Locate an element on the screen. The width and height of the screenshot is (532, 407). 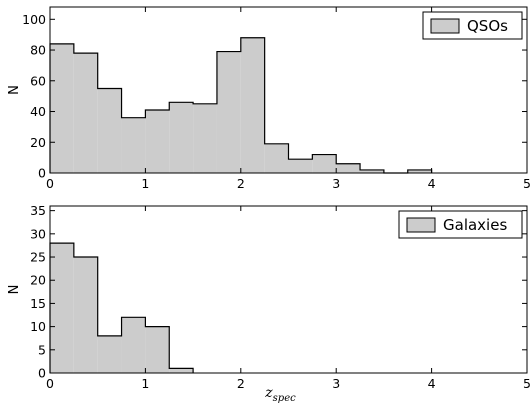
histogram-outline is located at coordinates (121, 307).